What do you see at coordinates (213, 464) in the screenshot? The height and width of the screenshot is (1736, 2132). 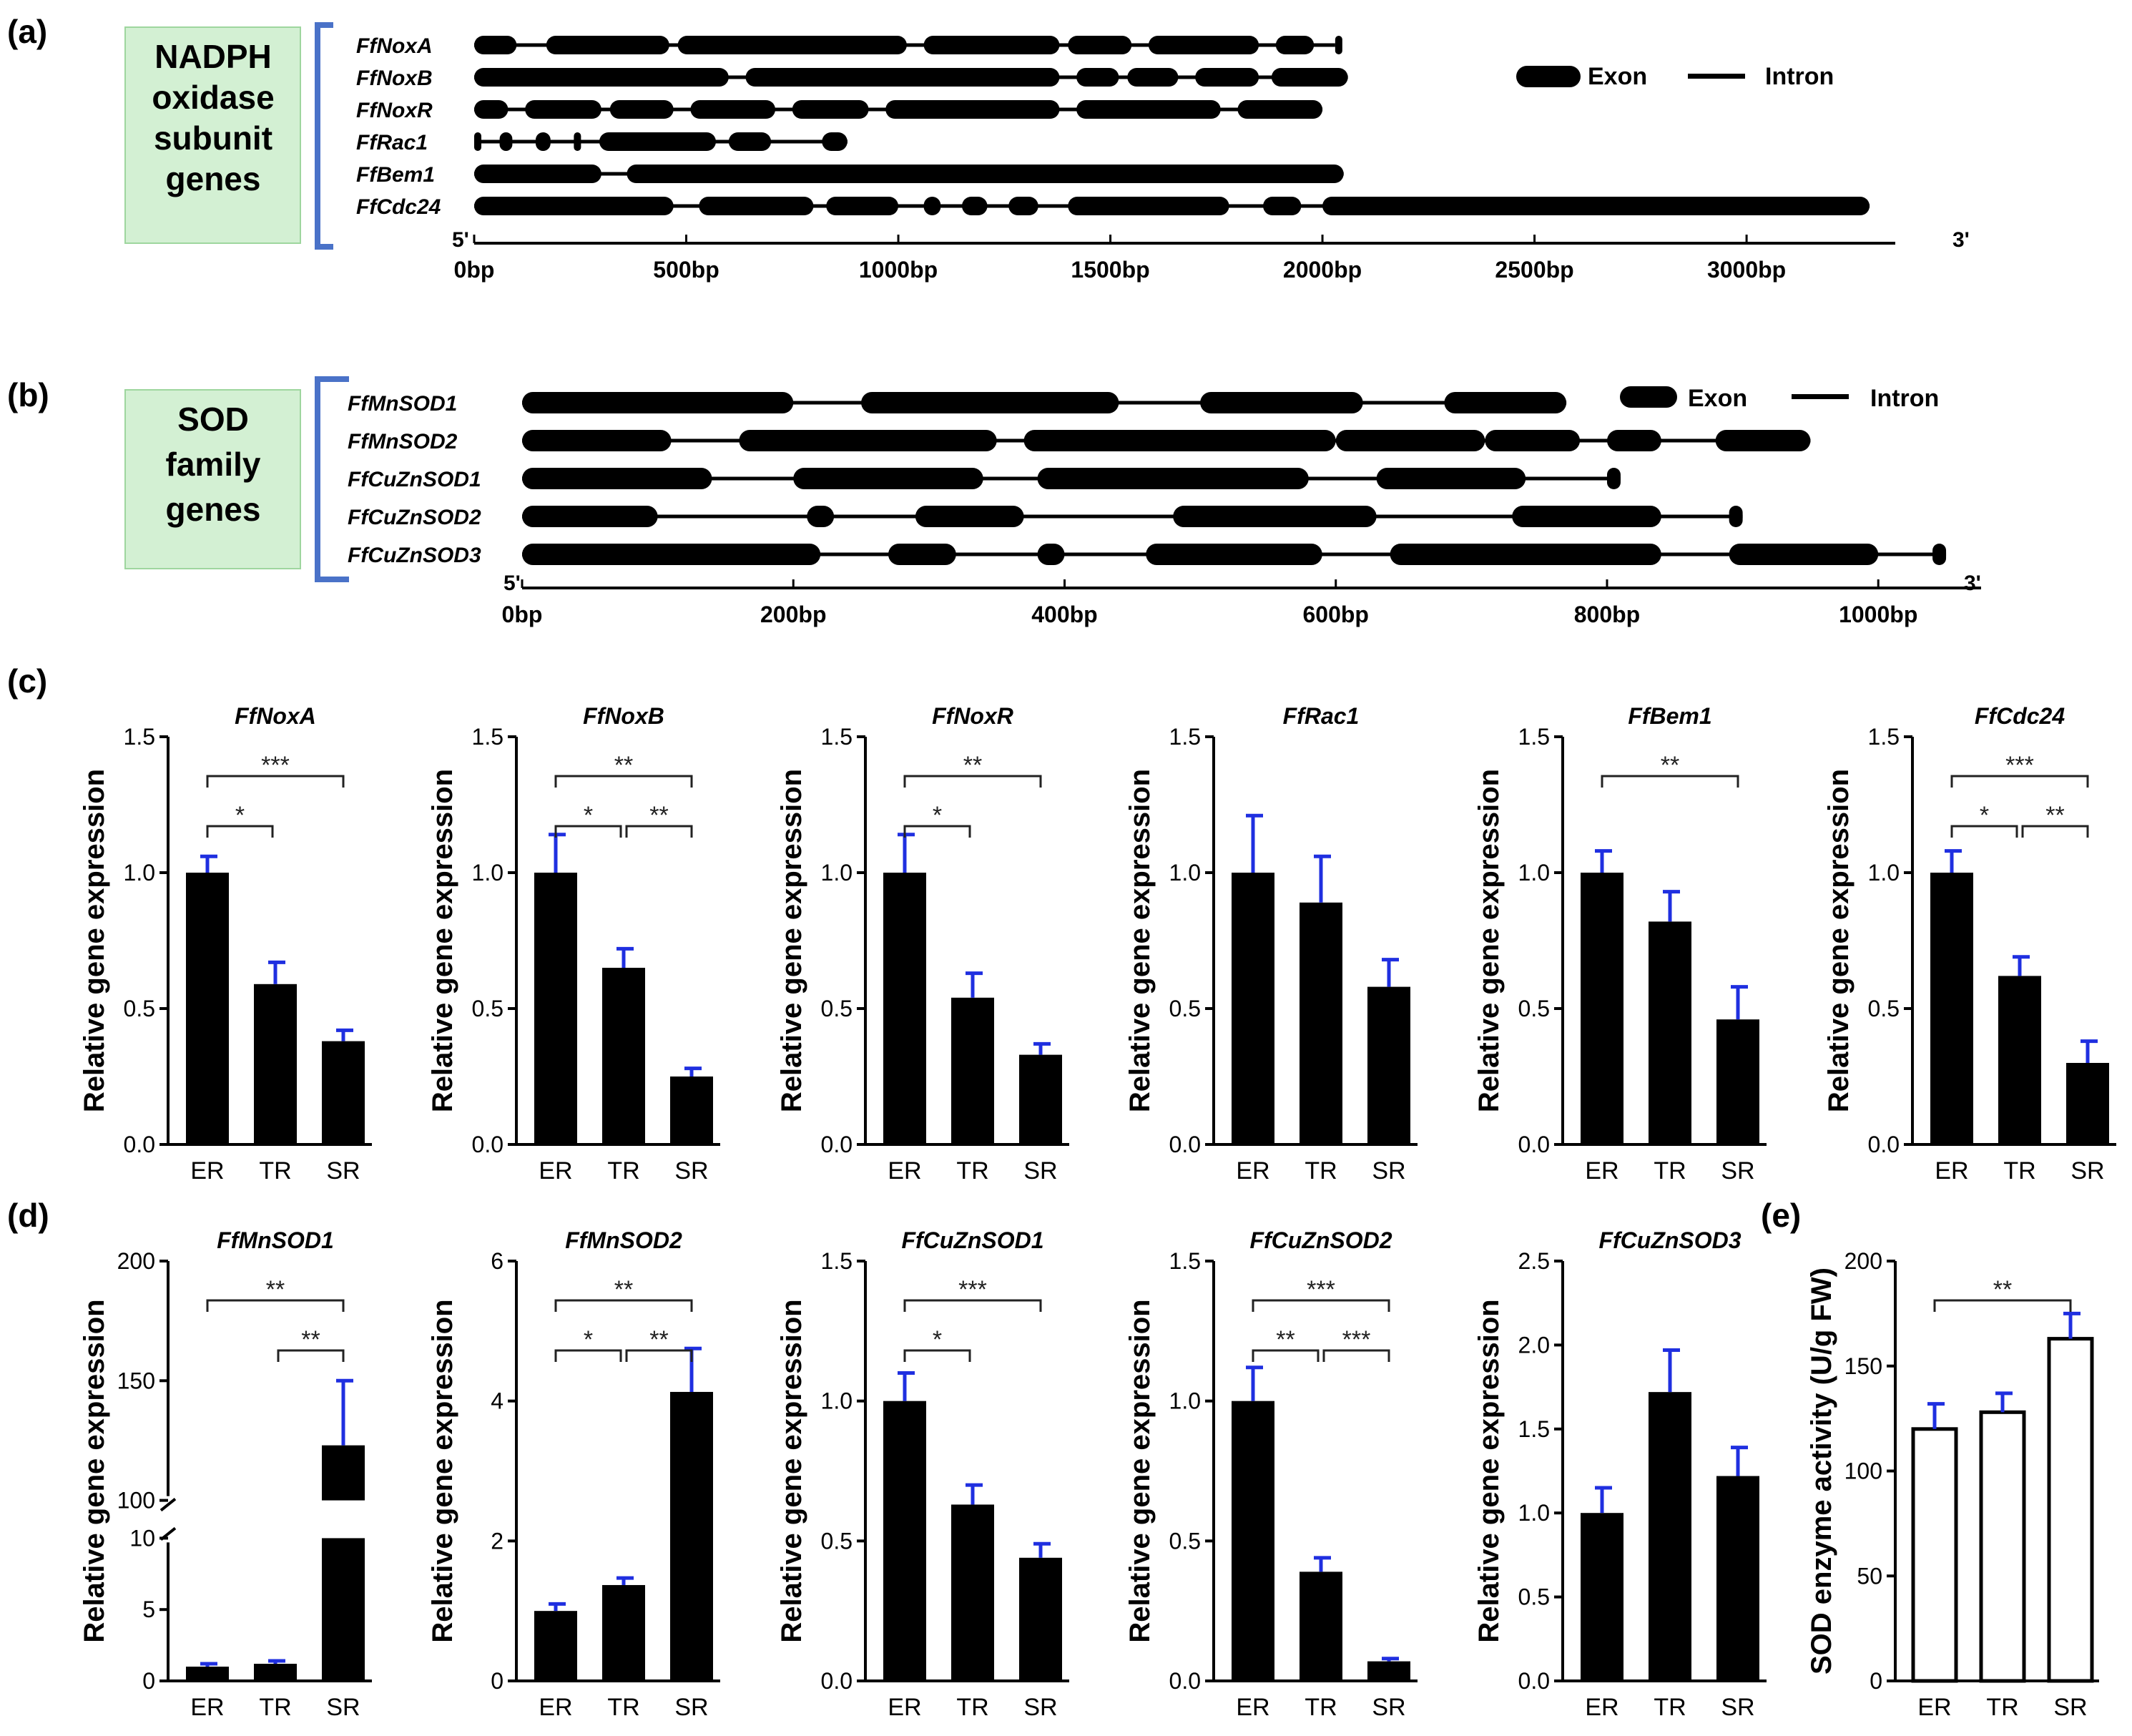 I see `sod-box-line-2: family` at bounding box center [213, 464].